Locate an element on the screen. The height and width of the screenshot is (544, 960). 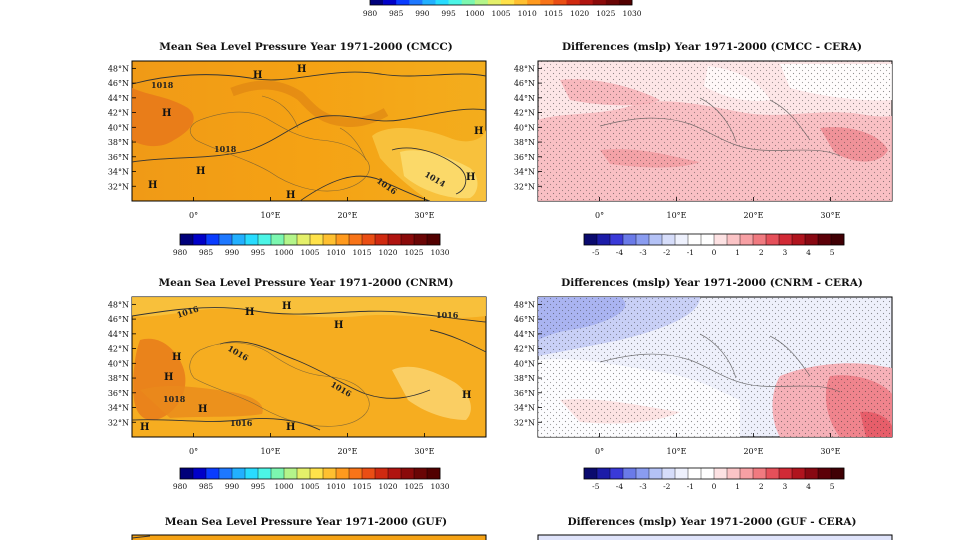
colorbar-tick-label: -2 is located at coordinates (667, 486).